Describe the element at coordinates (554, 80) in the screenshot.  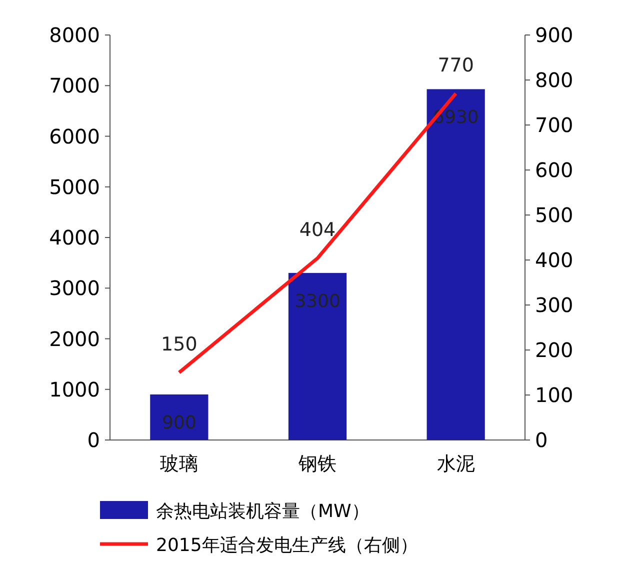
I see `y2-tick-label: 800` at that location.